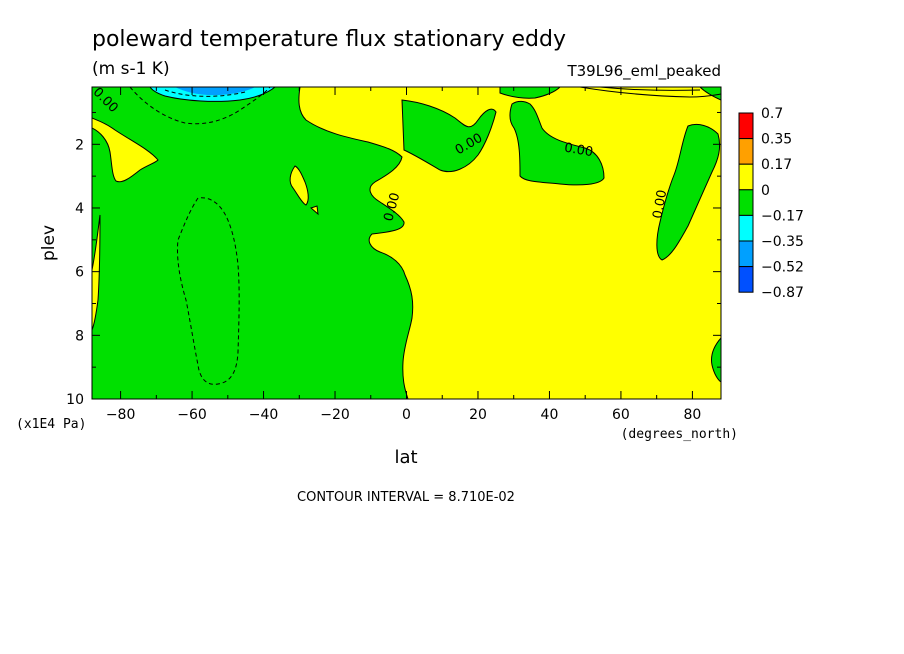  I want to click on chart-units: (m s-1 K), so click(131, 69).